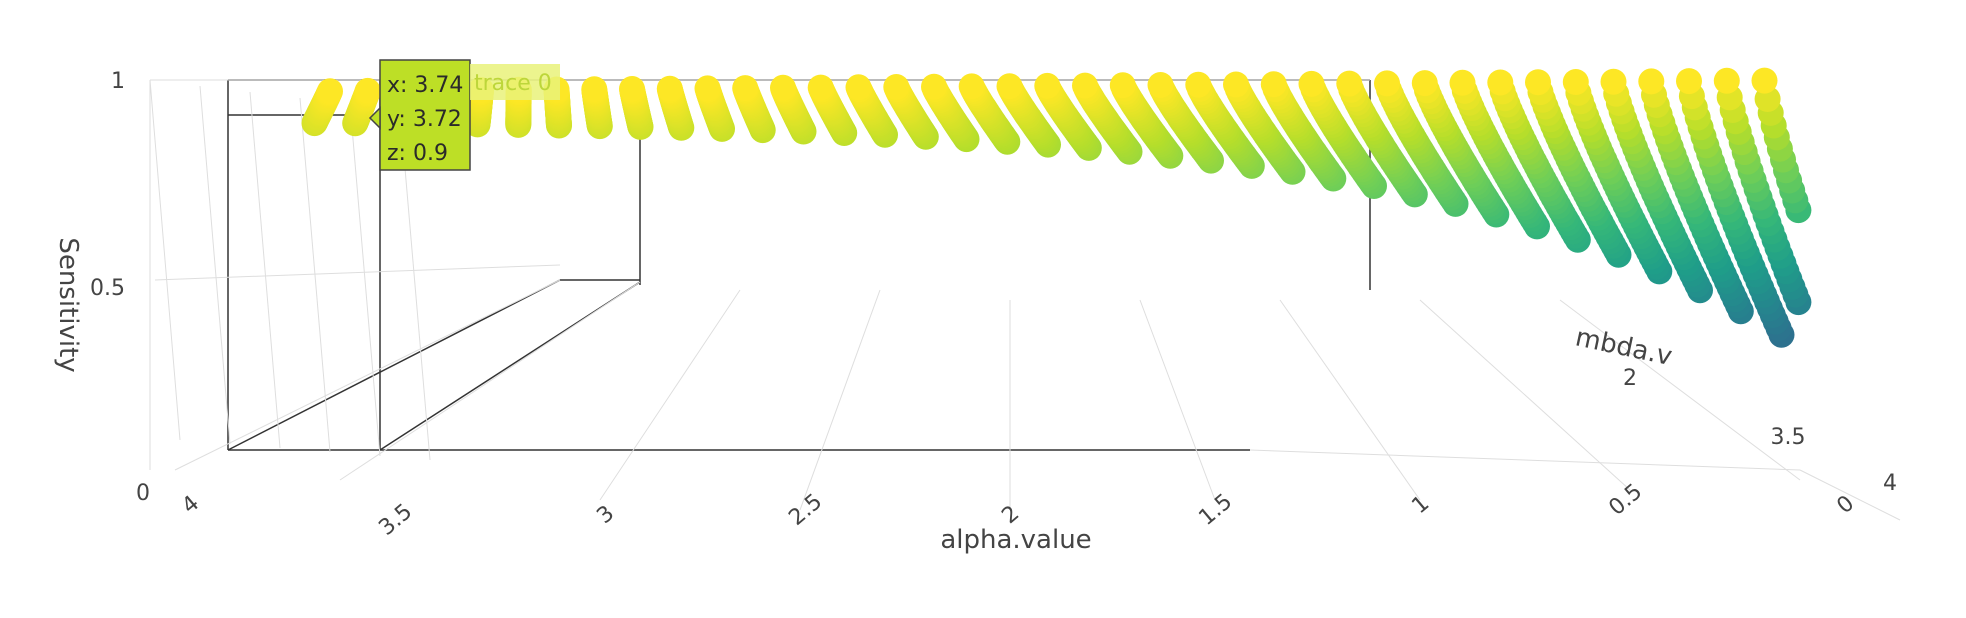 Image resolution: width=1966 pixels, height=618 pixels. I want to click on hover-tooltip-box, so click(425, 115).